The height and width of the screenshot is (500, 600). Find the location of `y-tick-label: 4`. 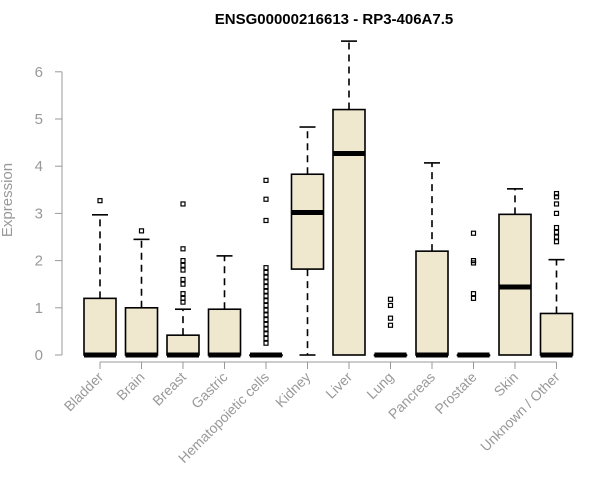

y-tick-label: 4 is located at coordinates (39, 166).